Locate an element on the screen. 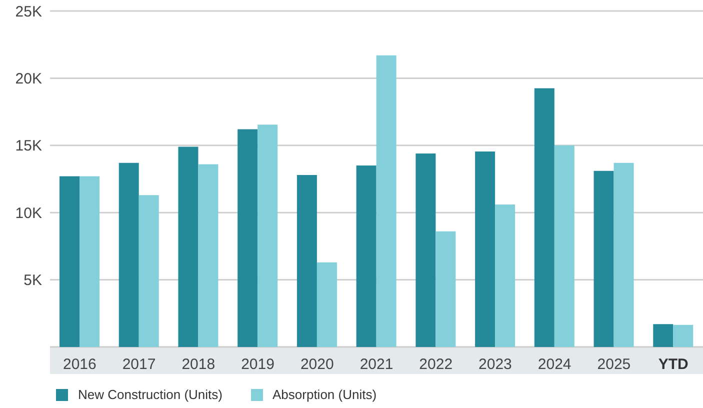  x-tick-label: 2018 is located at coordinates (199, 364).